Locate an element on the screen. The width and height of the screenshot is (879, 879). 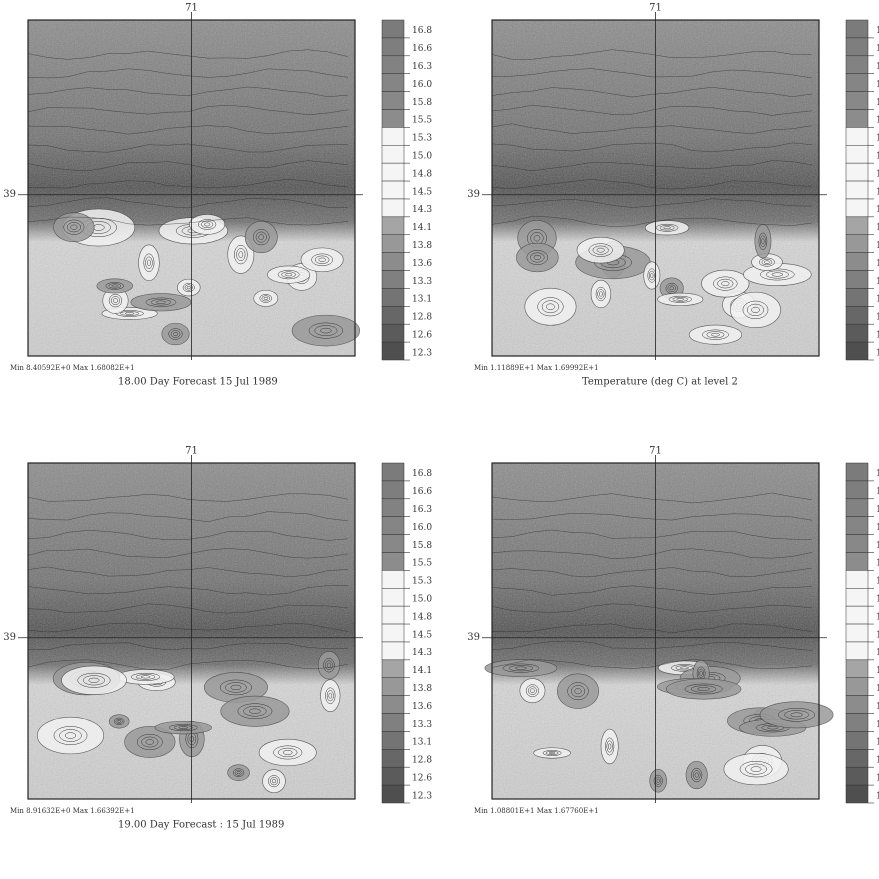
colorbar-label: 13.6 is located at coordinates (422, 707).